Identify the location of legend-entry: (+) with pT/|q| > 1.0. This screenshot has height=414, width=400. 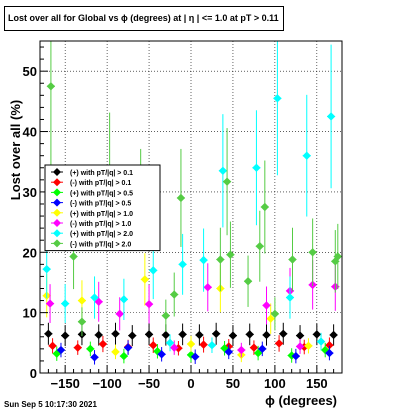
(101, 214).